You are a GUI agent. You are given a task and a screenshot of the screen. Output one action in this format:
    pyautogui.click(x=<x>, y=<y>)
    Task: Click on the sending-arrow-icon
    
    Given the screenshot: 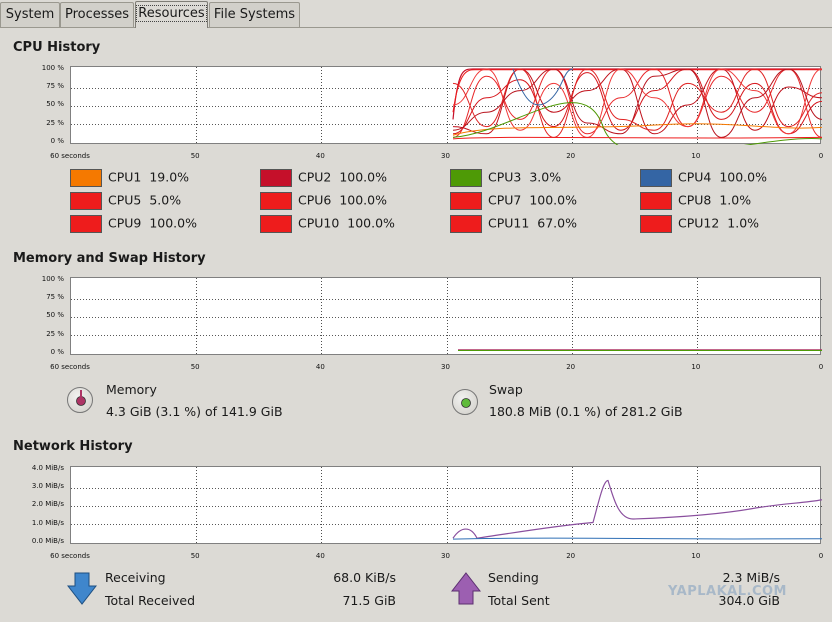 What is the action you would take?
    pyautogui.click(x=466, y=588)
    